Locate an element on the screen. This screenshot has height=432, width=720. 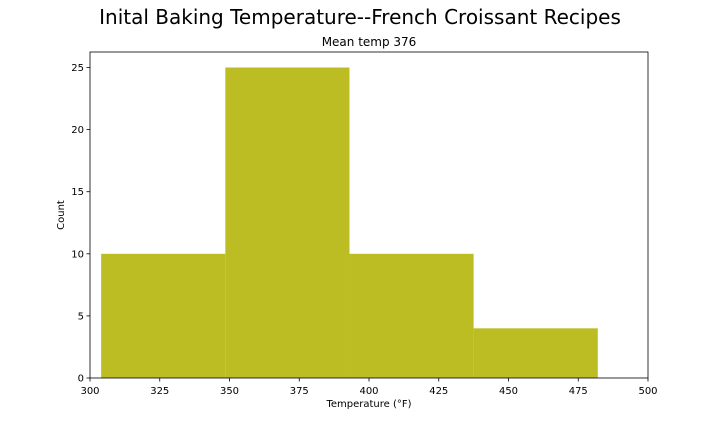
y-axis-label: Count is located at coordinates (61, 215).